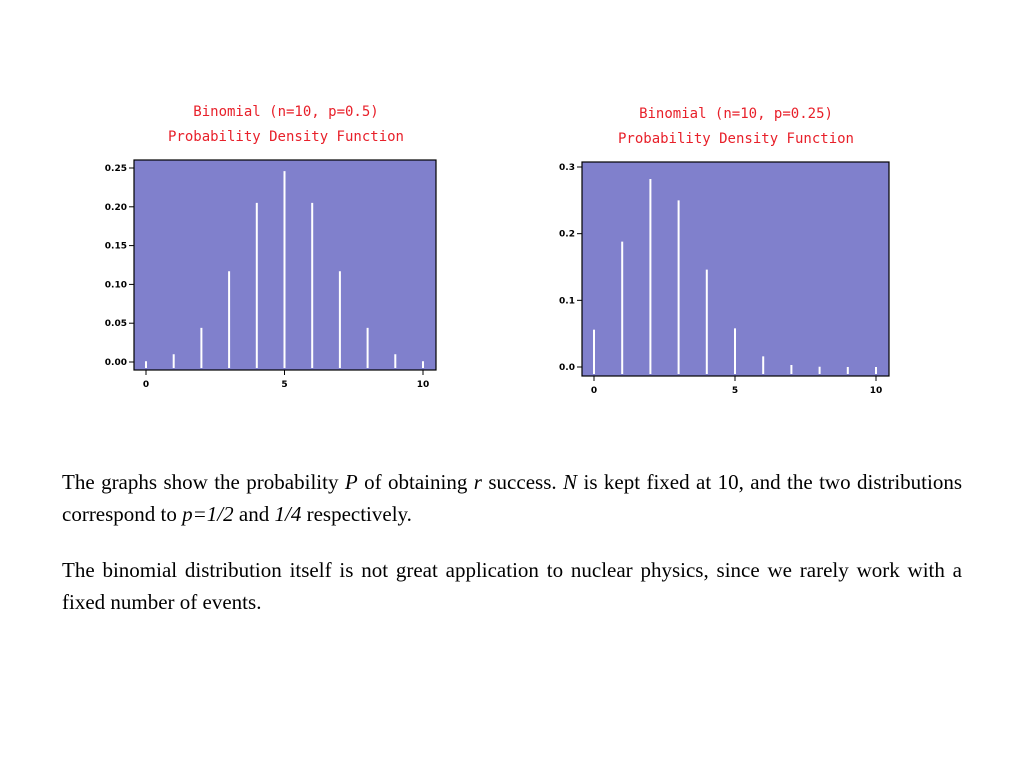 The width and height of the screenshot is (1024, 768). Describe the element at coordinates (285, 112) in the screenshot. I see `chart1-title: Binomial (n=10, p=0.5)` at that location.